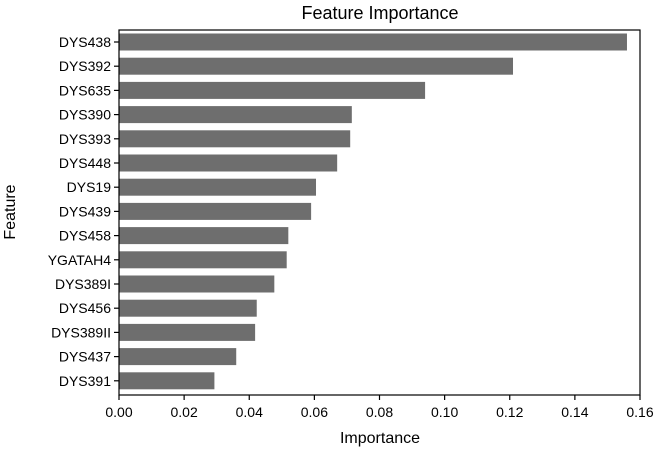 The height and width of the screenshot is (450, 661). Describe the element at coordinates (85, 236) in the screenshot. I see `y-tick-label: DYS458` at that location.